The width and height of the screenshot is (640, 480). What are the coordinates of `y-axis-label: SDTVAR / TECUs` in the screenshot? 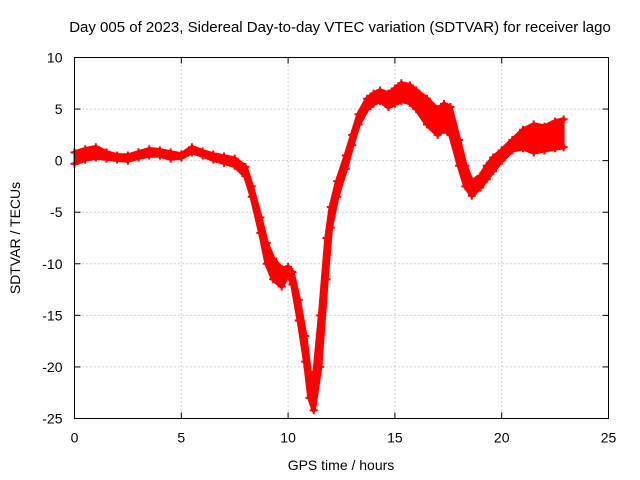 It's located at (15, 238).